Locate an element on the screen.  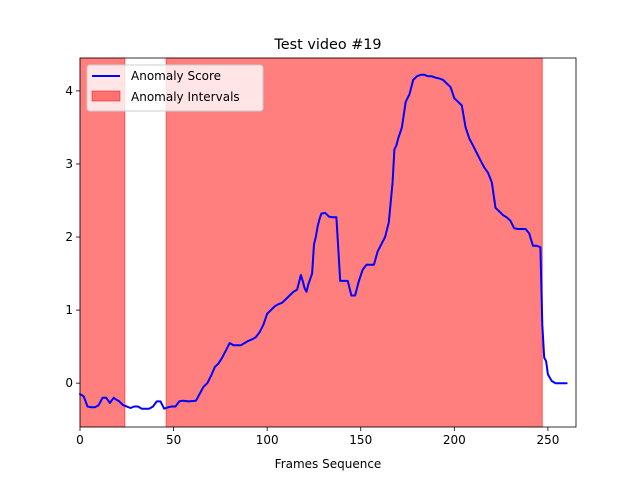
legend-box is located at coordinates (175, 88).